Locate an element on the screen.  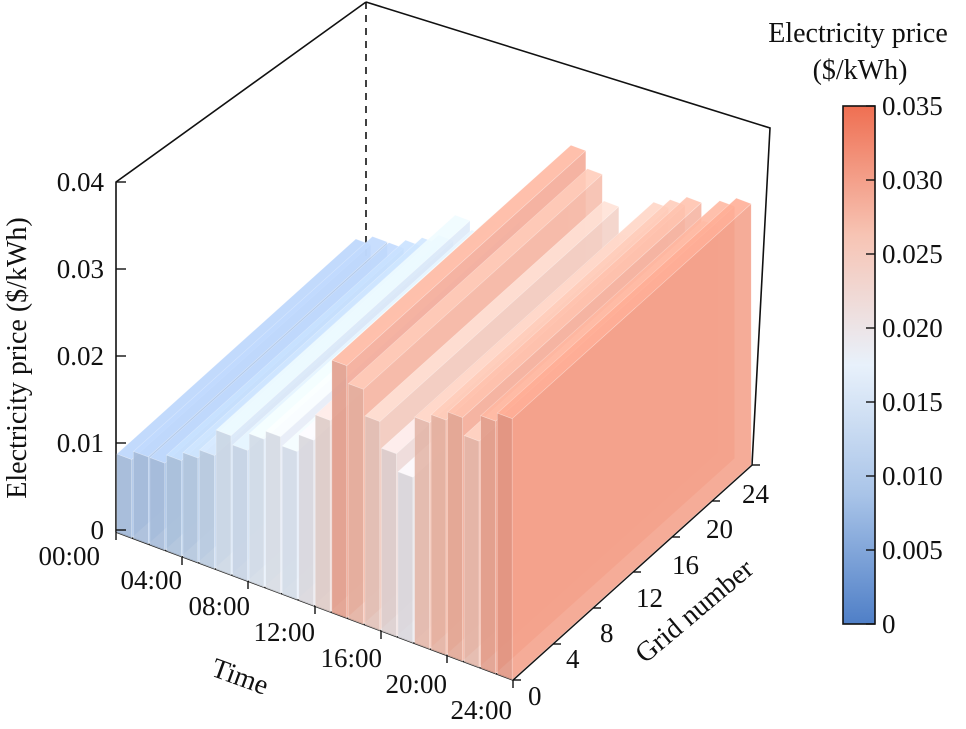
bar-1-front-face is located at coordinates (141, 498).